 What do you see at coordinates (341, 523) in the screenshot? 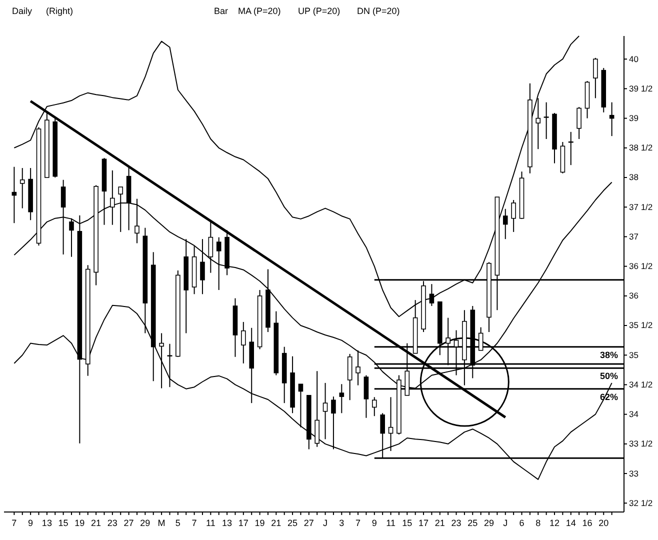
I see `x-tick-label: 3` at bounding box center [341, 523].